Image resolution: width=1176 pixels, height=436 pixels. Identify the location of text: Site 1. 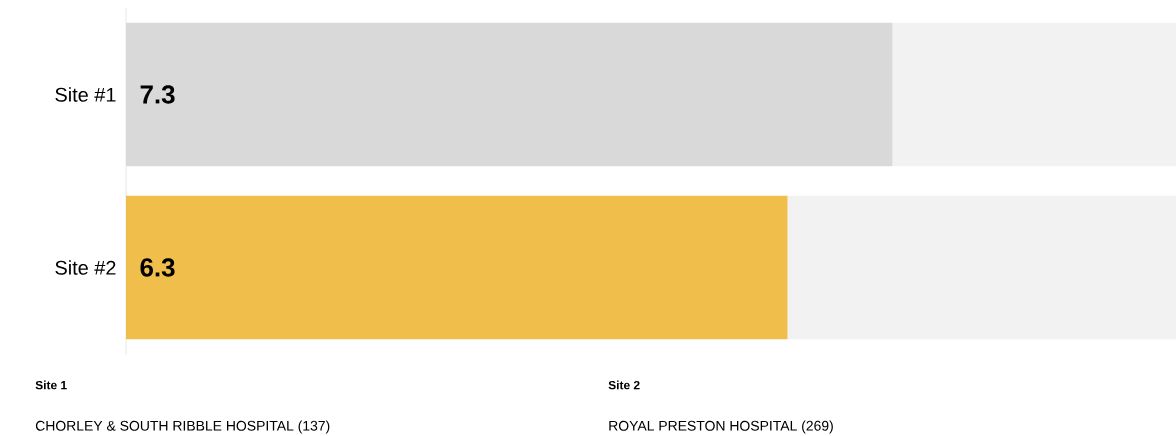
(51, 385).